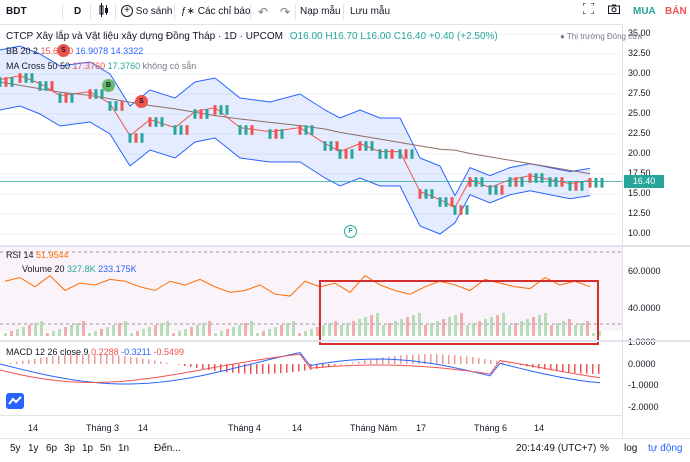 This screenshot has width=690, height=462. What do you see at coordinates (644, 12) in the screenshot?
I see `buy-button: MUA` at bounding box center [644, 12].